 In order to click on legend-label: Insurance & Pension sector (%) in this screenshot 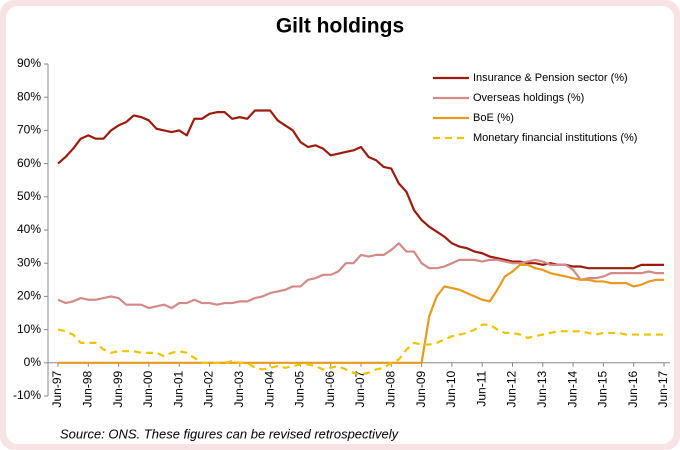, I will do `click(550, 78)`.